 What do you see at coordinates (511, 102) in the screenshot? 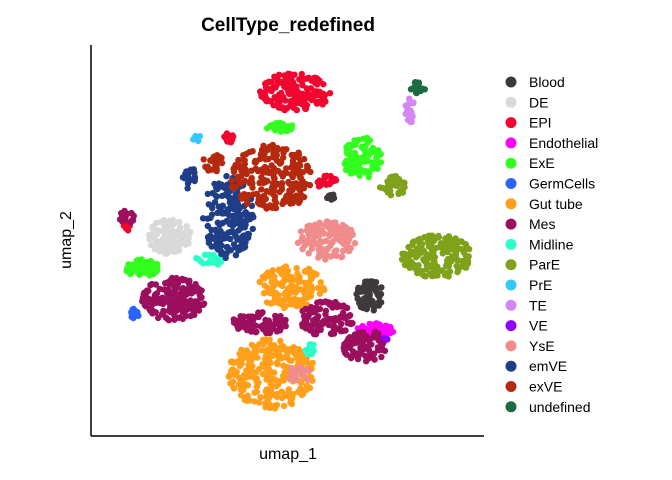
I see `legend-key-de` at bounding box center [511, 102].